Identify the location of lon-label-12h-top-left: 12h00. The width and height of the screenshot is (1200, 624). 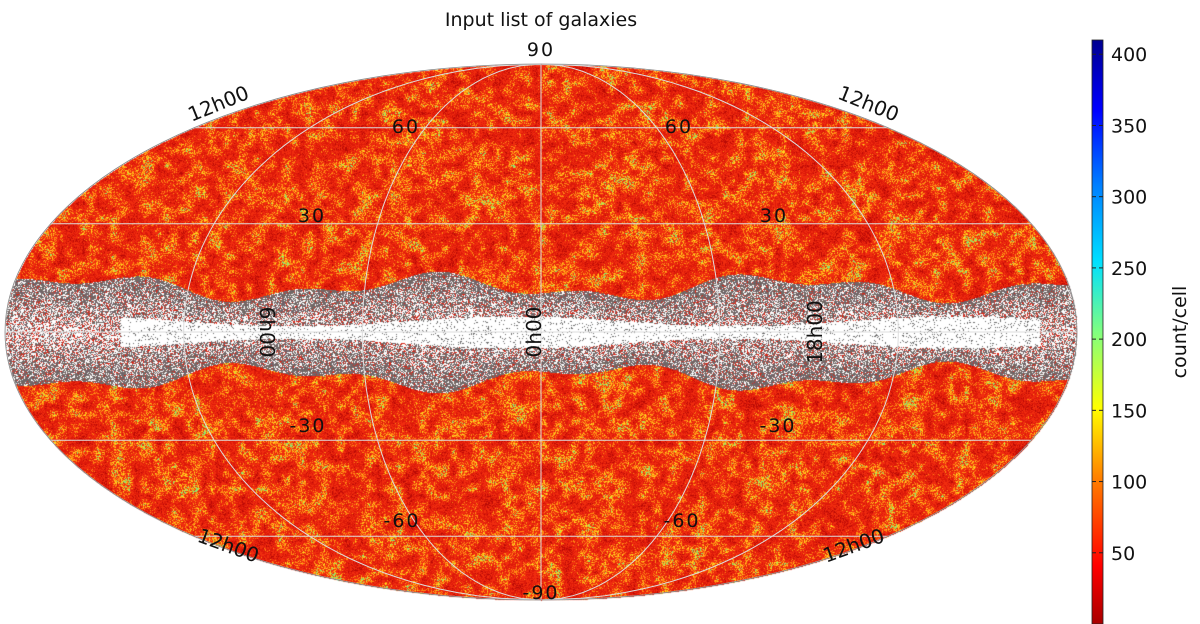
(218, 103).